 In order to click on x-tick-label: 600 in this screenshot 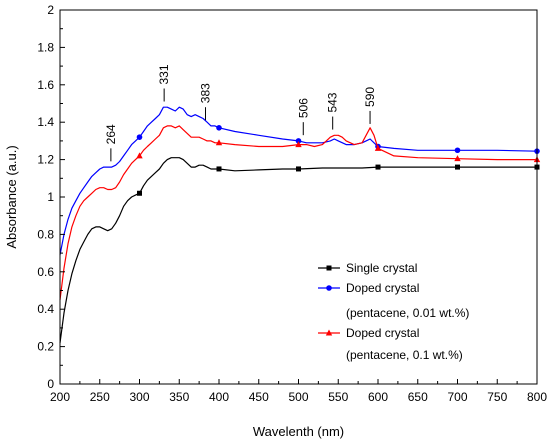, I will do `click(378, 397)`.